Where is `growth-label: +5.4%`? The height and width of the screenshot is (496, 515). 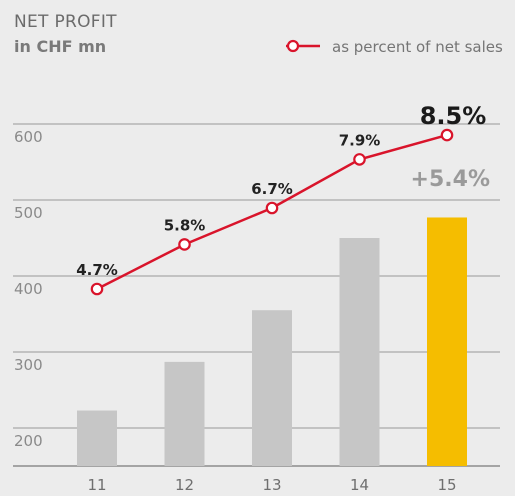 growth-label: +5.4% is located at coordinates (450, 179).